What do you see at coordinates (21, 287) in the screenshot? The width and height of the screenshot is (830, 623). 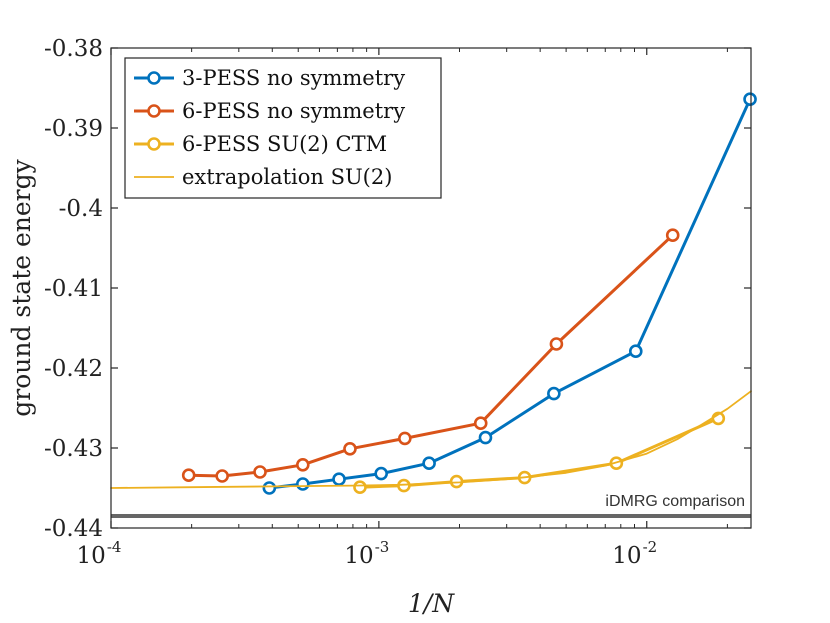 I see `y-axis-label: ground state energy` at bounding box center [21, 287].